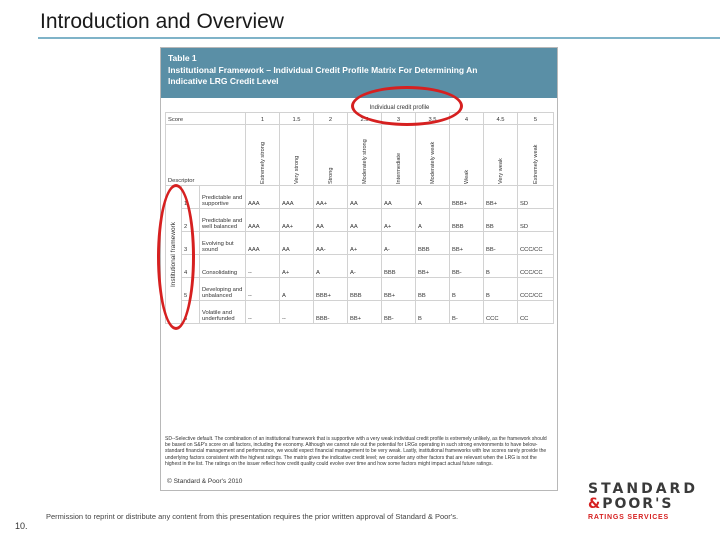  What do you see at coordinates (21, 526) in the screenshot?
I see `slide-number: 10.` at bounding box center [21, 526].